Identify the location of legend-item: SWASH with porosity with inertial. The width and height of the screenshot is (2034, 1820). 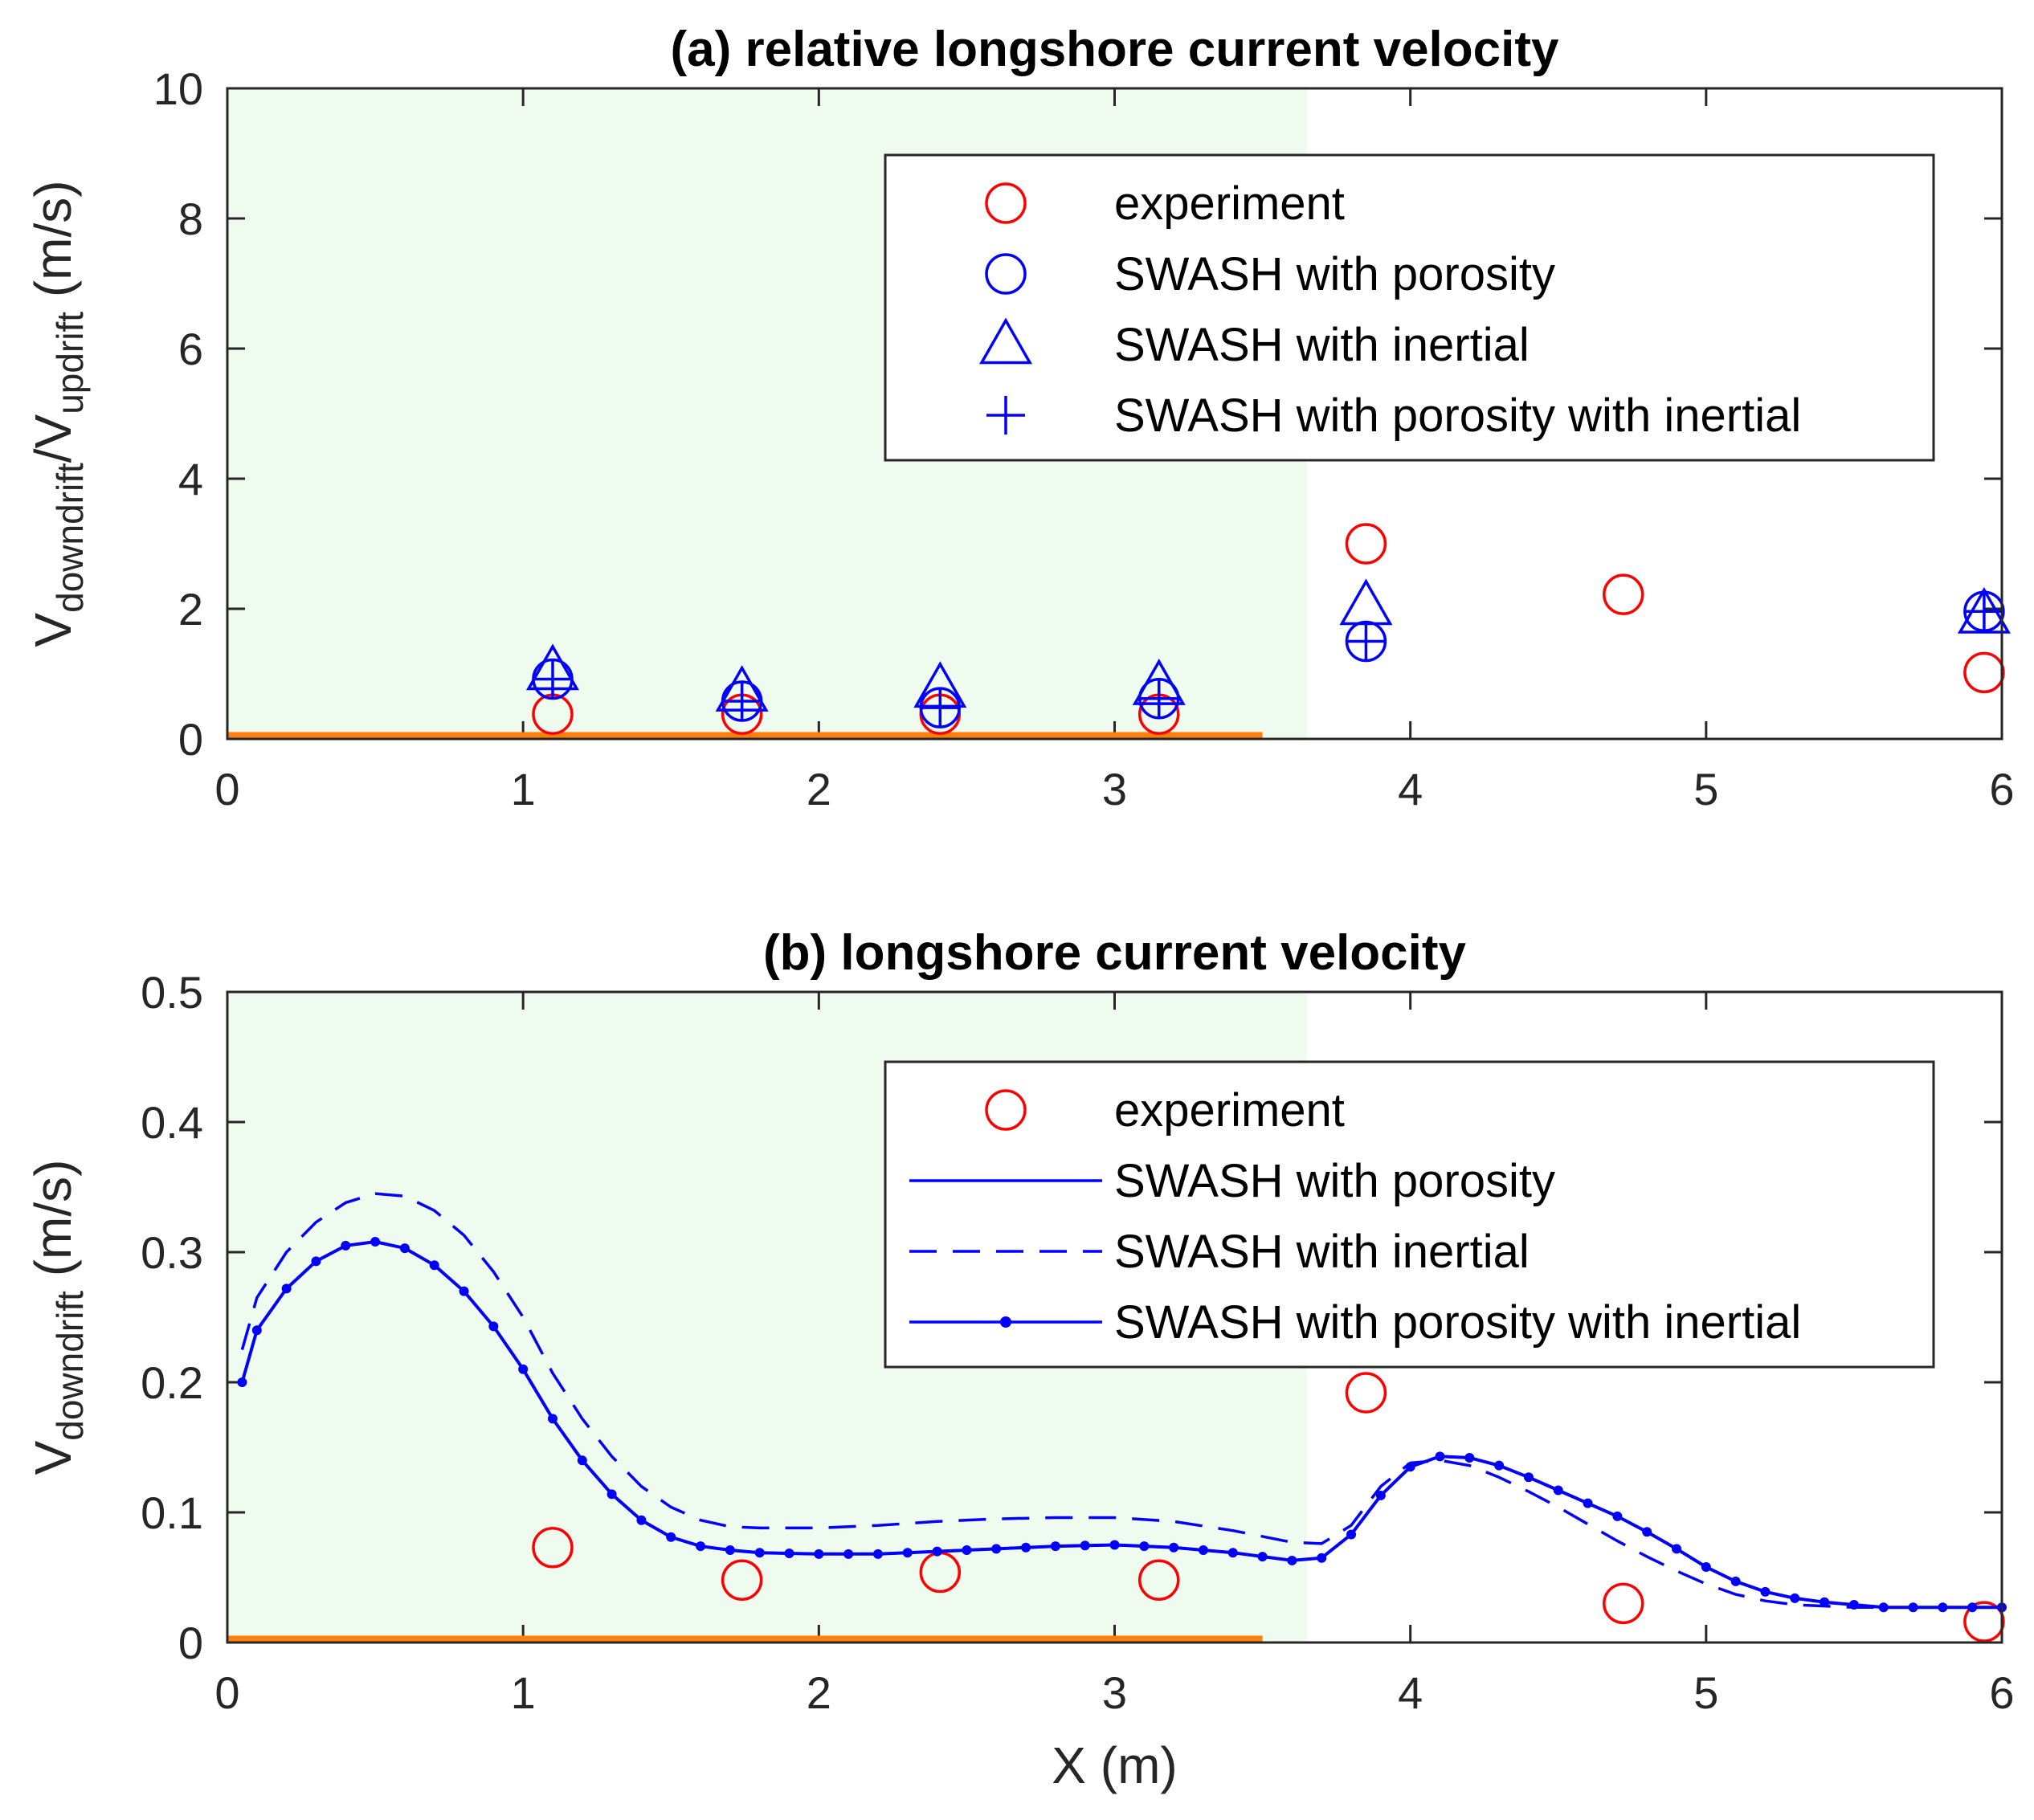
(1393, 416).